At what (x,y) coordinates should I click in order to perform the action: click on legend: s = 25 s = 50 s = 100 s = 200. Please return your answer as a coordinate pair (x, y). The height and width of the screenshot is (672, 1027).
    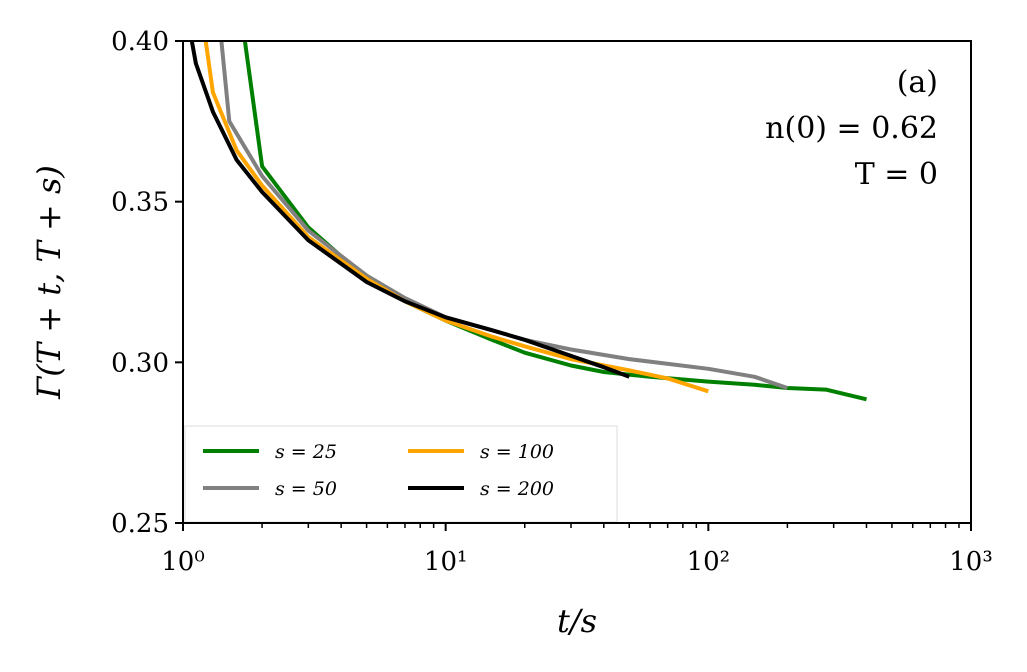
    Looking at the image, I should click on (401, 474).